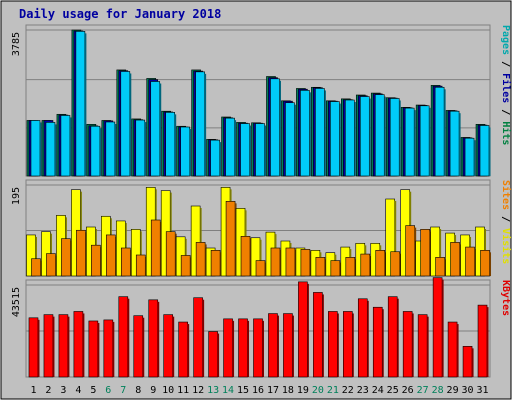 This screenshot has height=400, width=512. Describe the element at coordinates (16, 302) in the screenshot. I see `y-max-label: 43515` at that location.